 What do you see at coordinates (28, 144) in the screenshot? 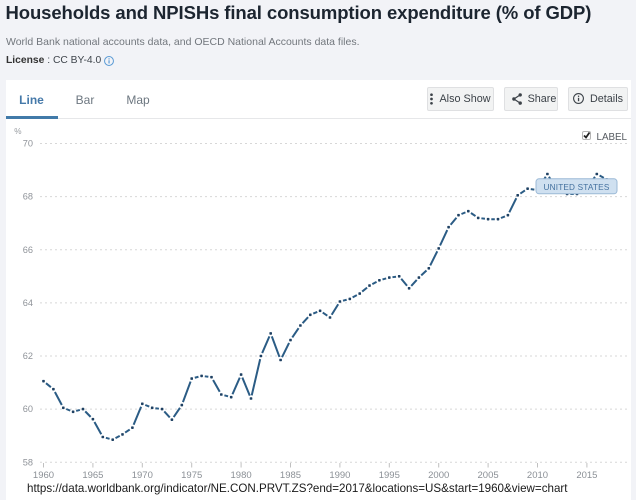
I see `svg-text: 70` at bounding box center [28, 144].